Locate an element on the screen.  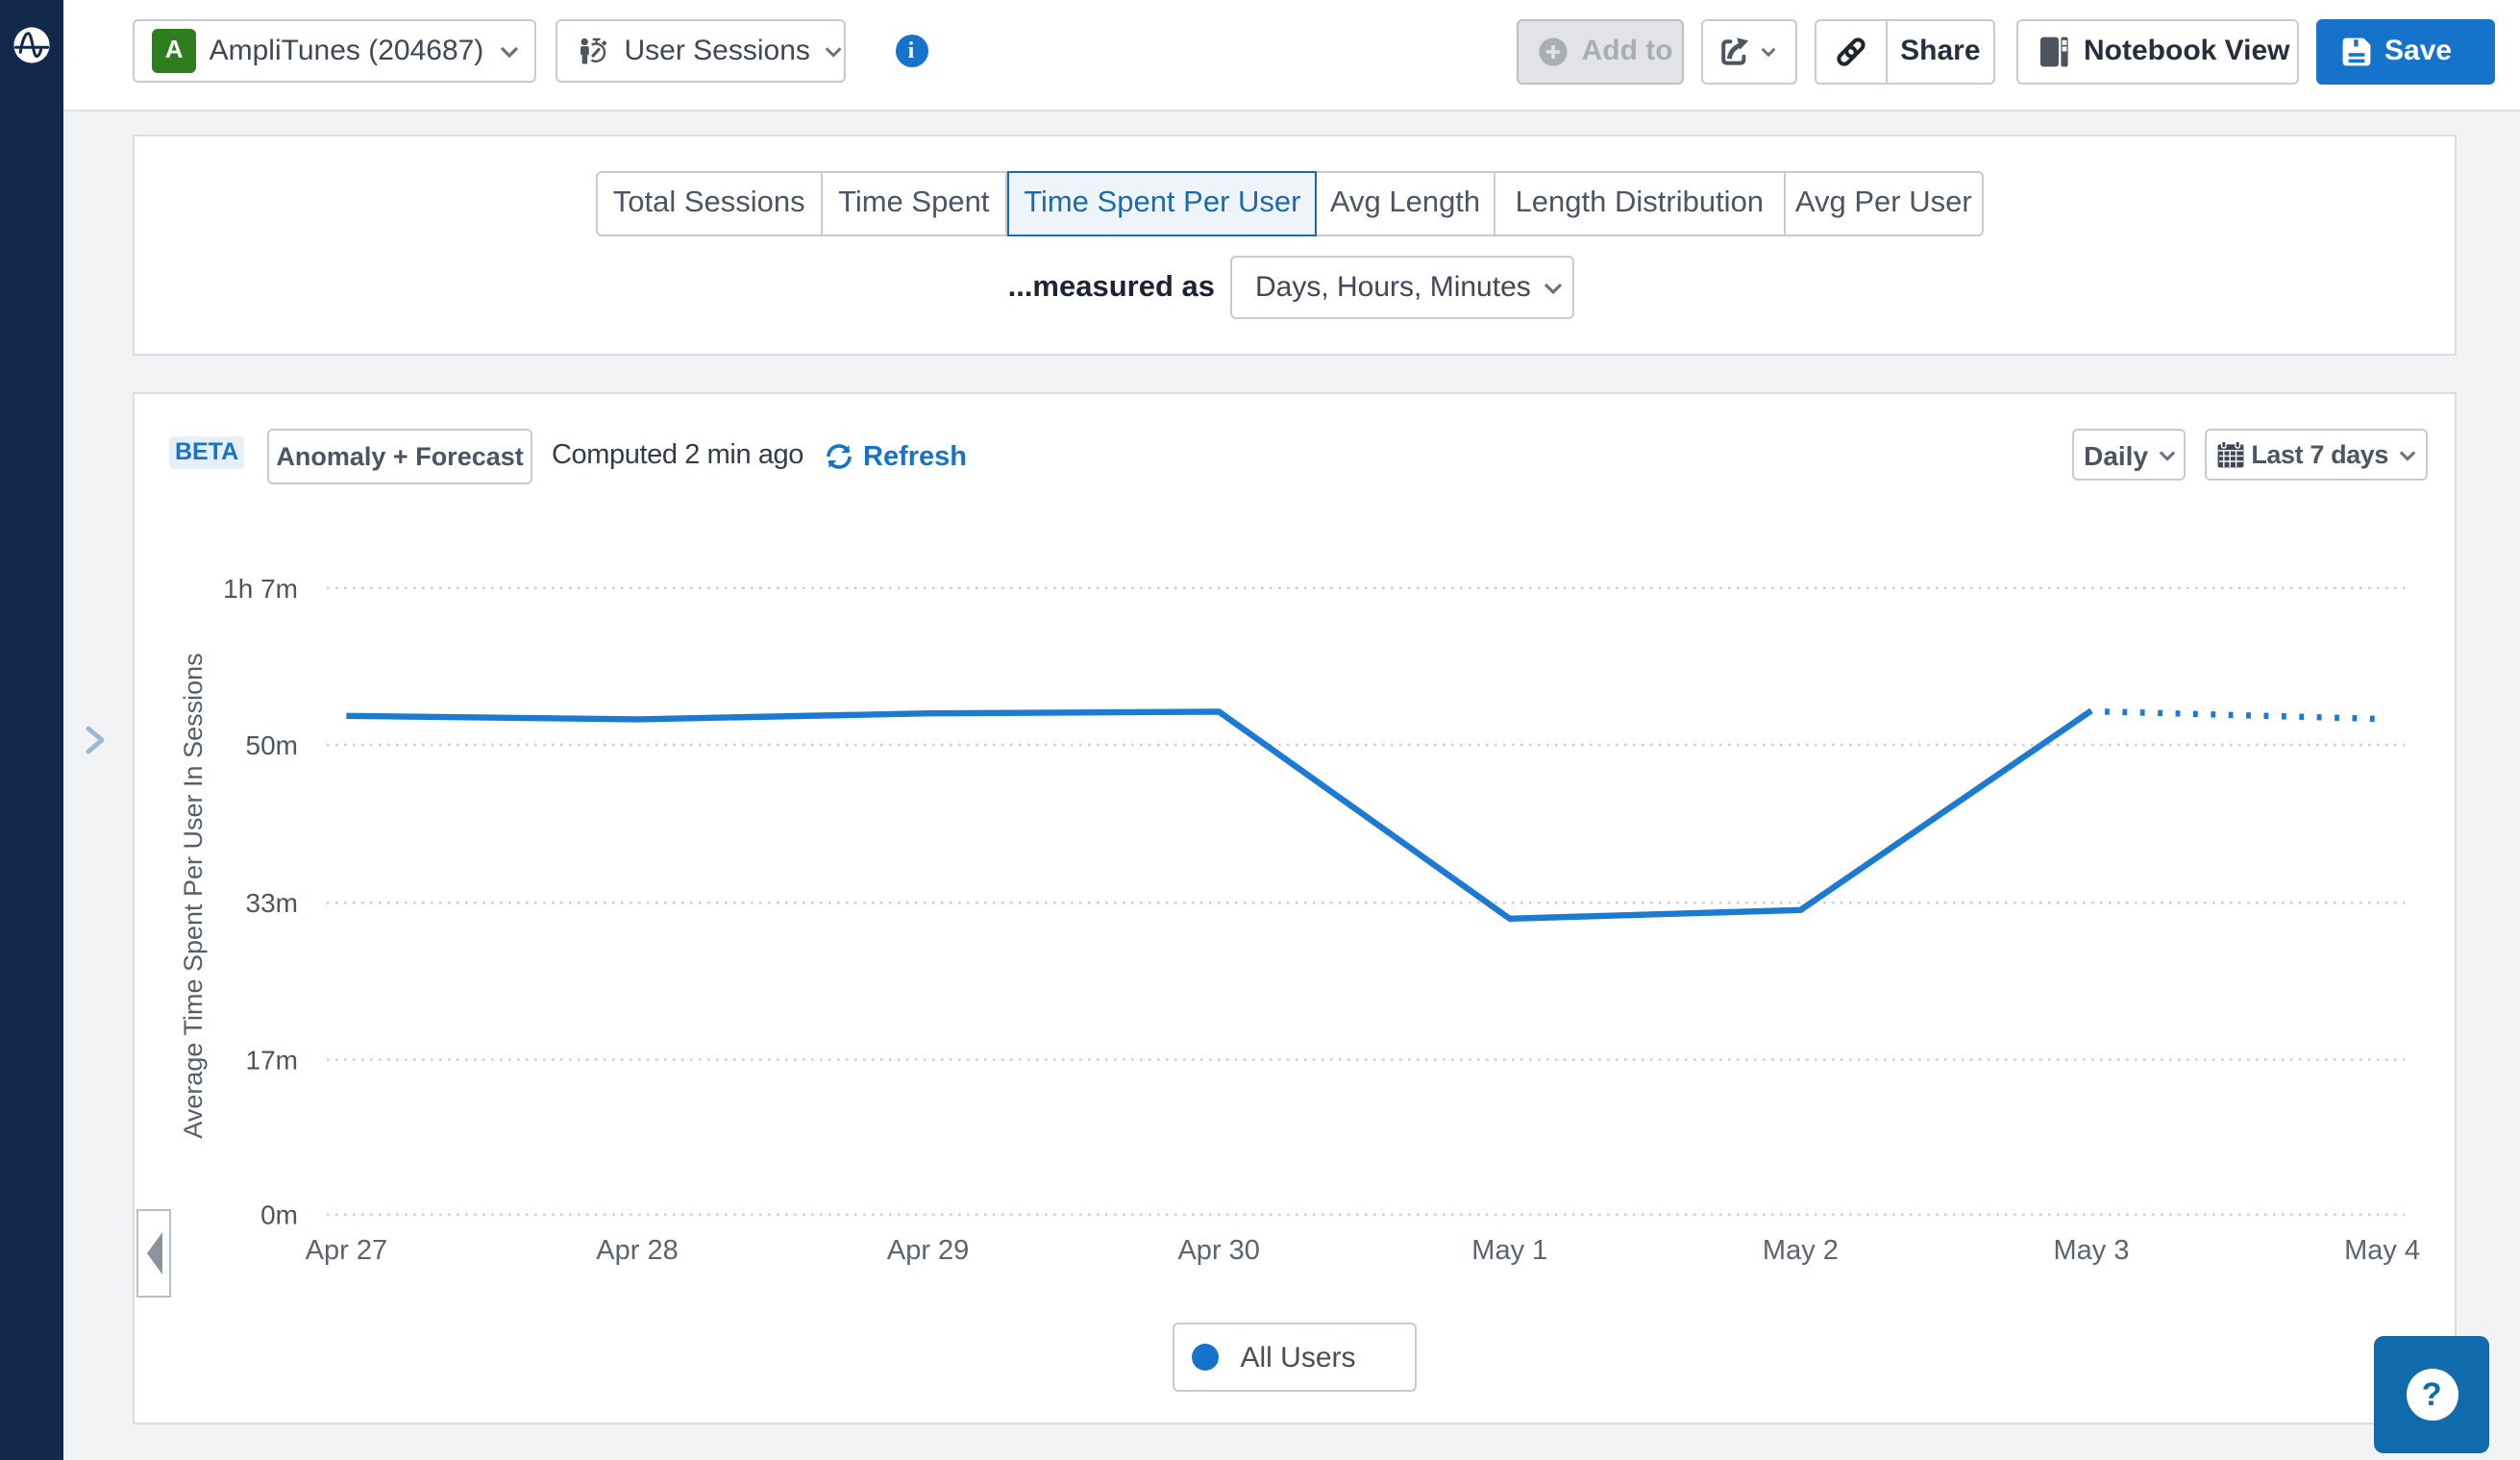
svg-text: May 4 is located at coordinates (2383, 1250).